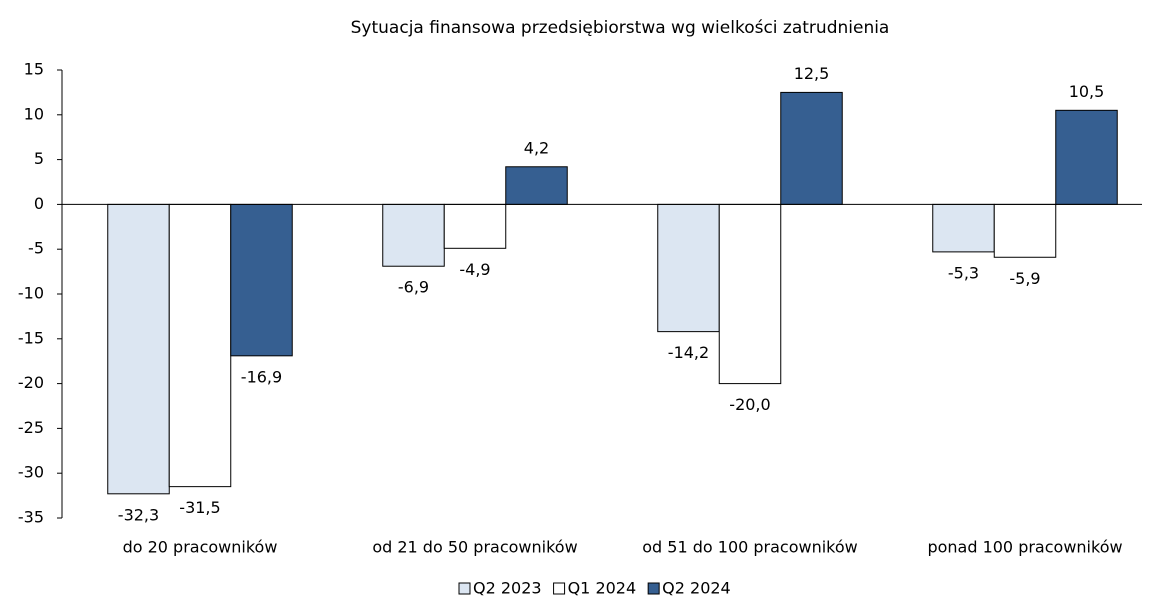  What do you see at coordinates (413, 287) in the screenshot?
I see `data-label: -6,9` at bounding box center [413, 287].